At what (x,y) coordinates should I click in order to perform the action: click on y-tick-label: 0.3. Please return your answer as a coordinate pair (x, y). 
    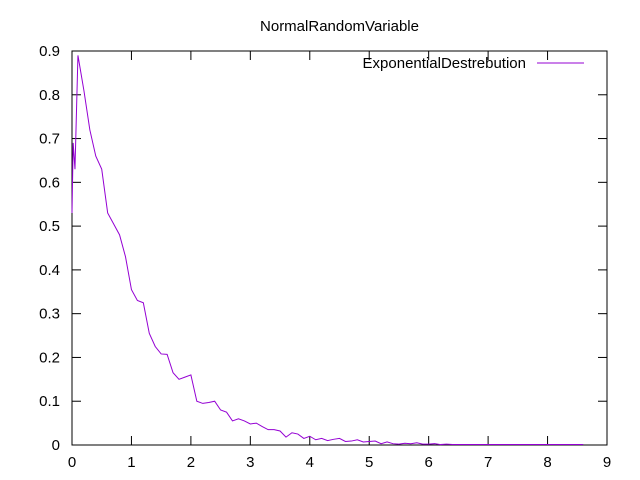
    Looking at the image, I should click on (49, 314).